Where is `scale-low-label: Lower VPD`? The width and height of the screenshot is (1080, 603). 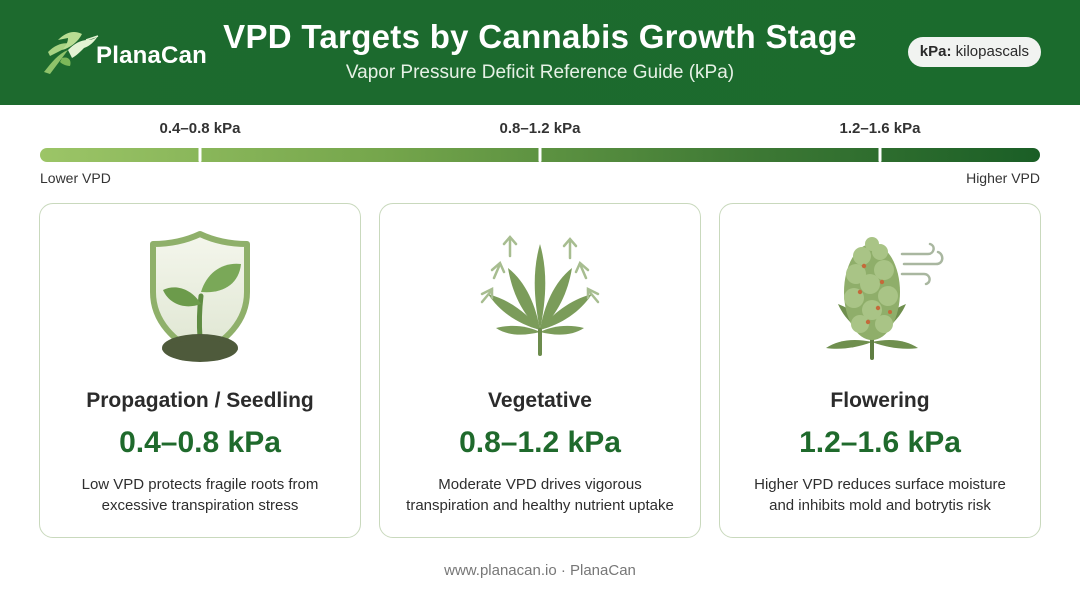 scale-low-label: Lower VPD is located at coordinates (75, 178).